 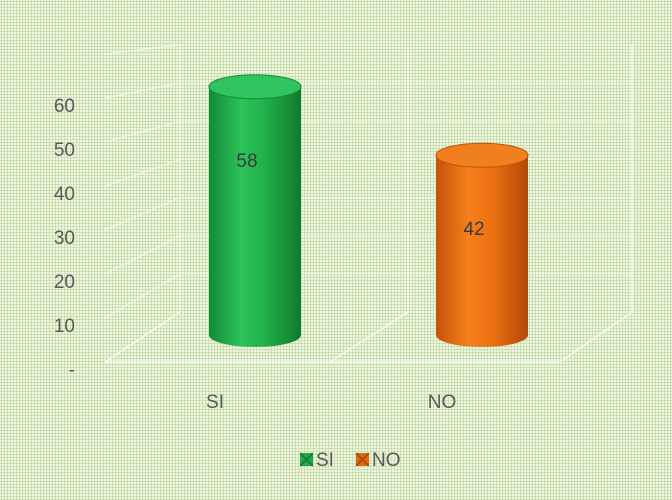 What do you see at coordinates (246, 161) in the screenshot?
I see `data-label: 58` at bounding box center [246, 161].